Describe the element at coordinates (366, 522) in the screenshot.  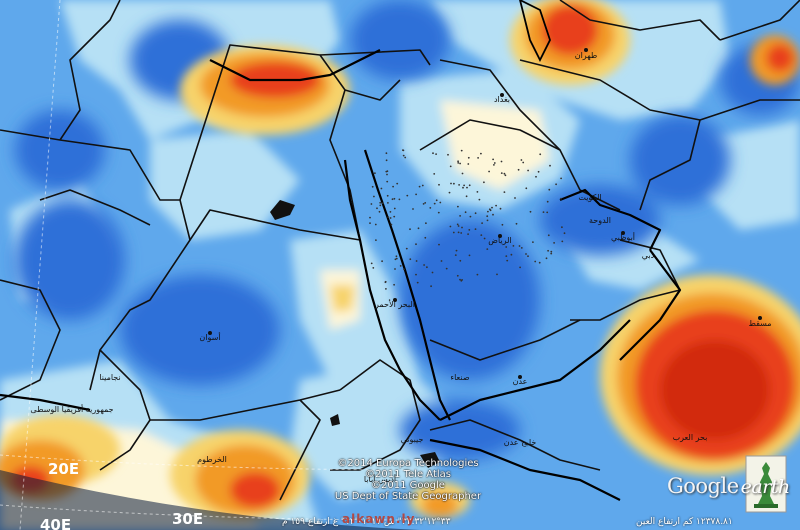
I see `coordinates-readout: ٣٣°١٢'٣٣.٣٢" ش ١٧°٠١'١٢" غ ارتفاع ١٥٩ م` at that location.